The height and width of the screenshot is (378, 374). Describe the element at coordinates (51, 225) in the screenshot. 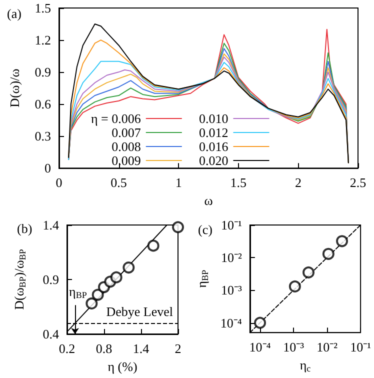

I see `y-tick-label: 1.4` at that location.